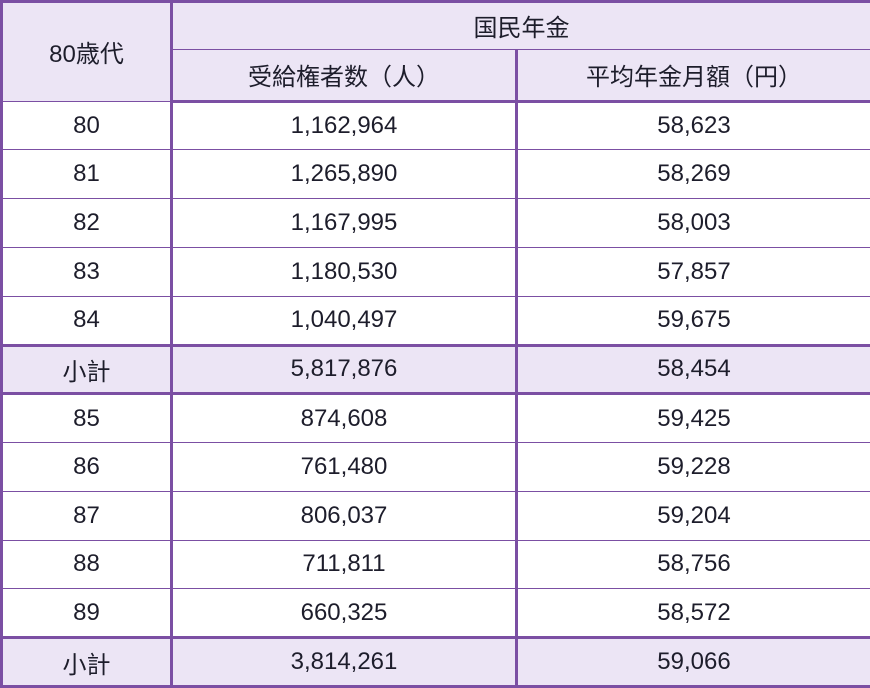  I want to click on age-group-header: 80歳代, so click(86, 51).